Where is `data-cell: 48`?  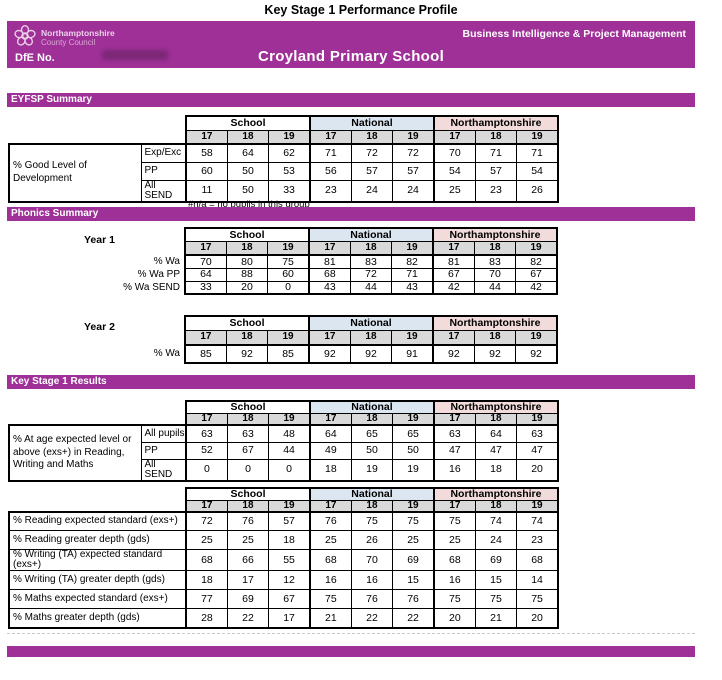
data-cell: 48 is located at coordinates (289, 433).